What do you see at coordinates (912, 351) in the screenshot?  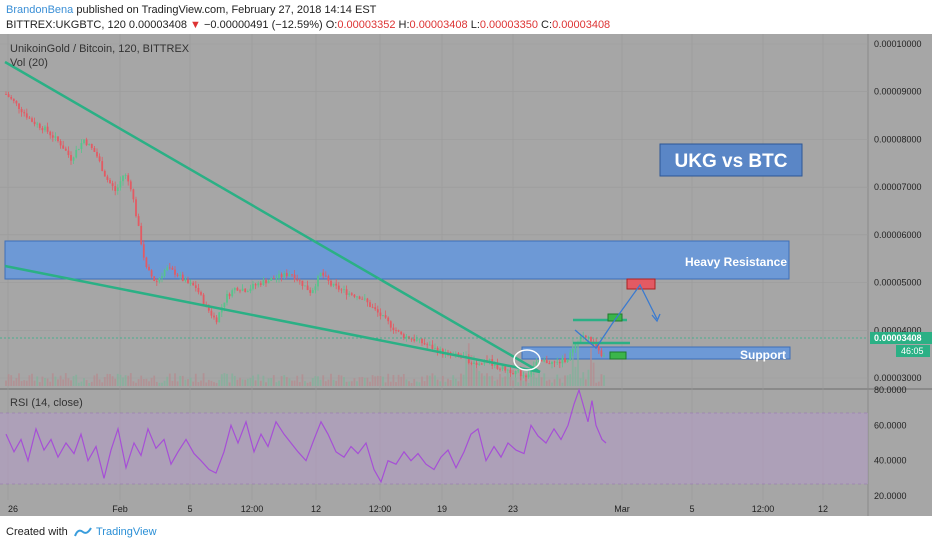 I see `countdown-value: 46:05` at bounding box center [912, 351].